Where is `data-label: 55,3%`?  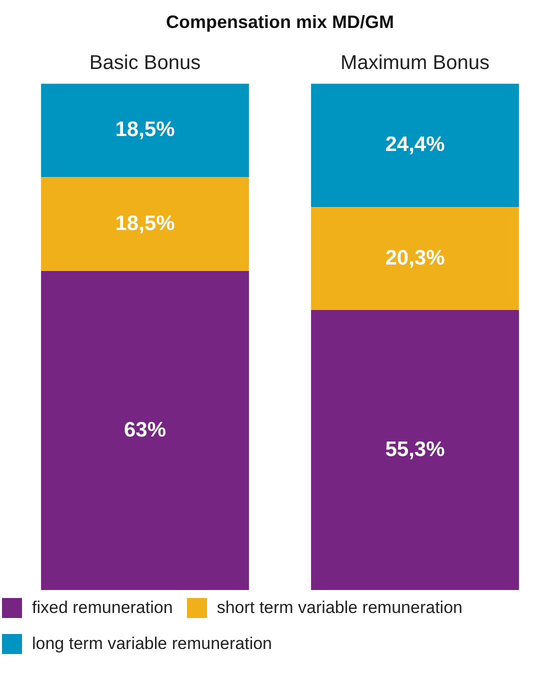
data-label: 55,3% is located at coordinates (415, 449).